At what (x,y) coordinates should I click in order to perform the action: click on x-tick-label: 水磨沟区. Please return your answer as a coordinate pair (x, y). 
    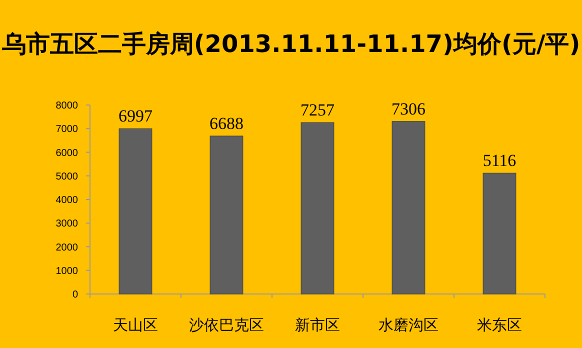
    Looking at the image, I should click on (408, 325).